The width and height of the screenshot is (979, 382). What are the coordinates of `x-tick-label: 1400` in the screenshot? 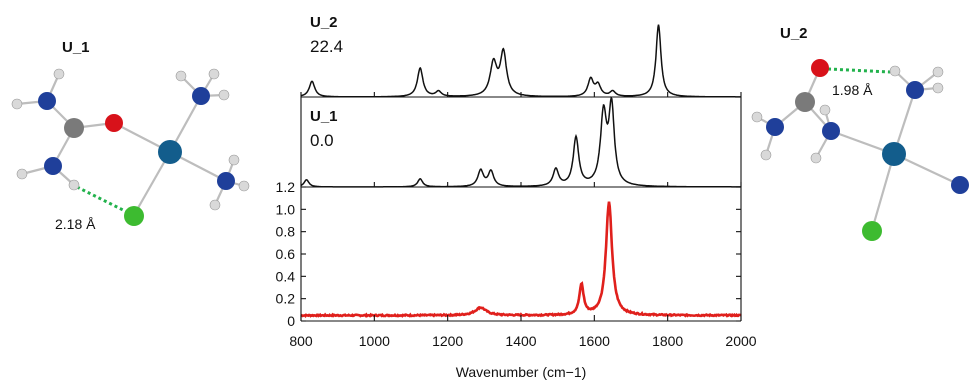 It's located at (520, 341).